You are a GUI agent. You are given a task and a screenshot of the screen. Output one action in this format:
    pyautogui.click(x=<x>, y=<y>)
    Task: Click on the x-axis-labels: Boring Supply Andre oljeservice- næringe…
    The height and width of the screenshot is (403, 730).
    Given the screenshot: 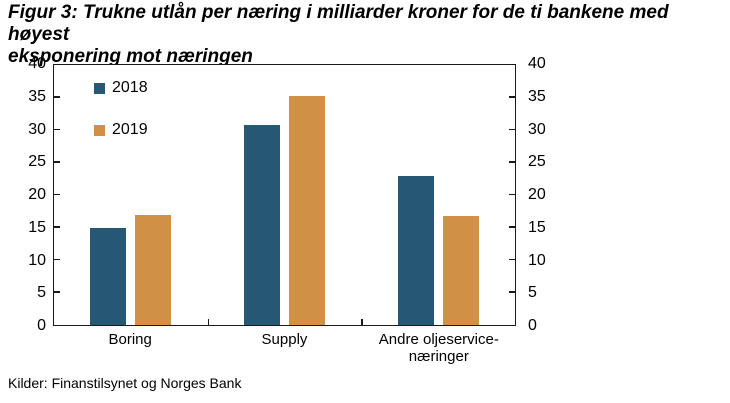 What is the action you would take?
    pyautogui.click(x=284, y=348)
    